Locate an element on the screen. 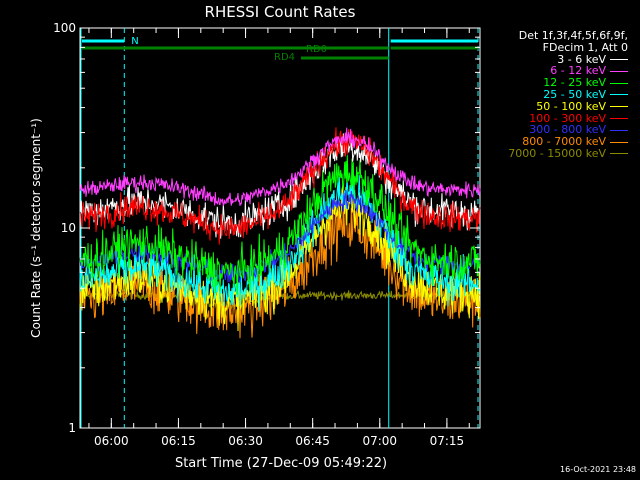 This screenshot has height=480, width=640. legend-label: 6 - 12 keV is located at coordinates (578, 71).